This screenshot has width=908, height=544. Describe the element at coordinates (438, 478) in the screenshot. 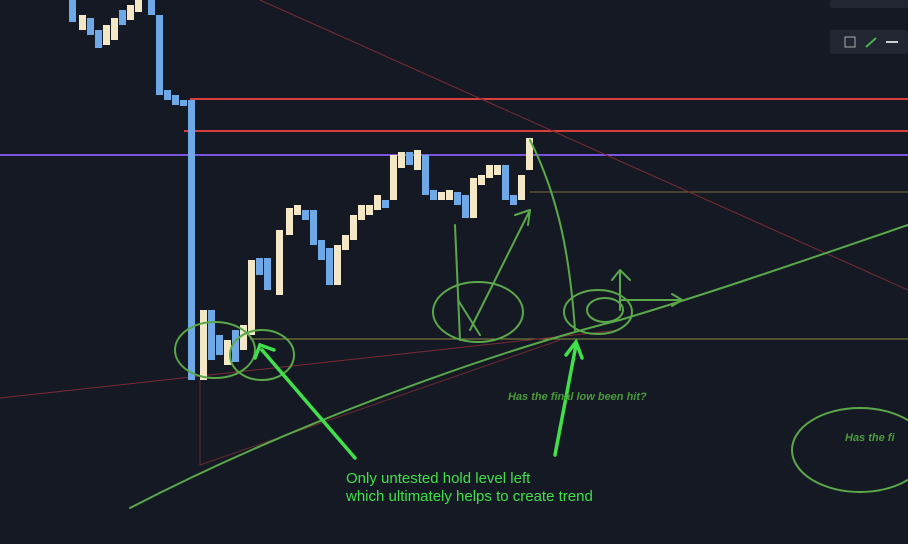

I see `annotation: Only untested hold level left` at that location.